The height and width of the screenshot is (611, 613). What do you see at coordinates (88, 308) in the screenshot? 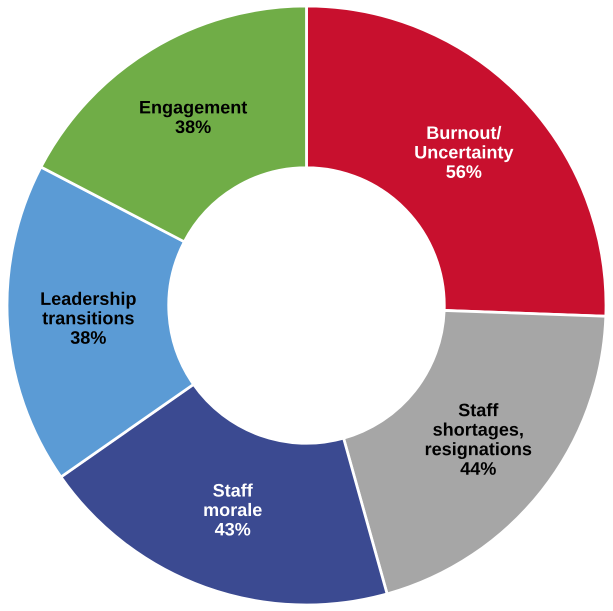
I see `slice-label: Leadership transitions` at bounding box center [88, 308].